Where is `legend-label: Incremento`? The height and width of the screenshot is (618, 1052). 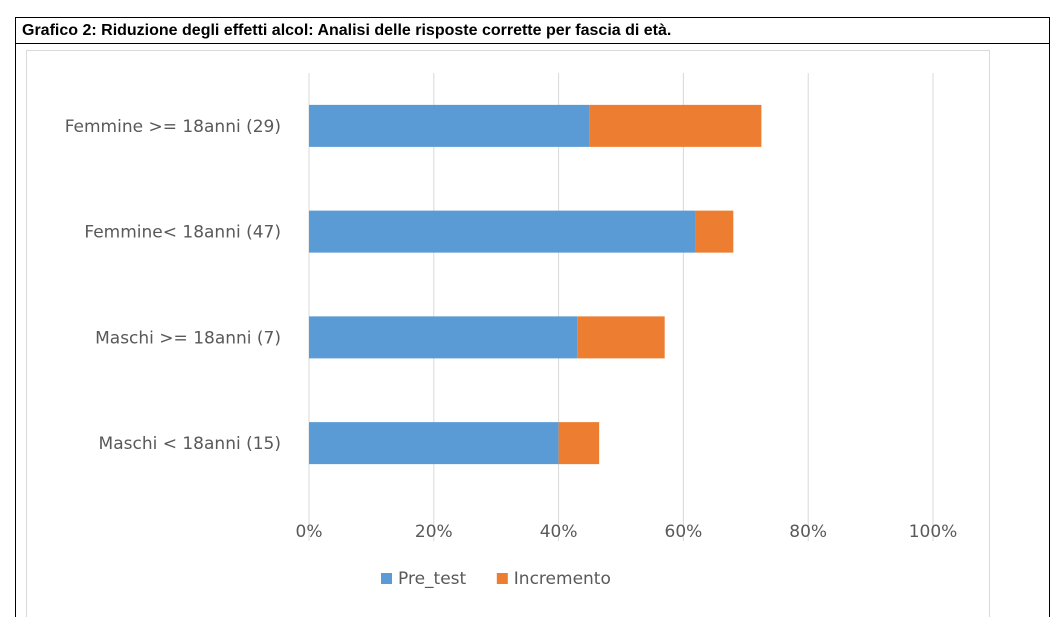 legend-label: Incremento is located at coordinates (562, 579).